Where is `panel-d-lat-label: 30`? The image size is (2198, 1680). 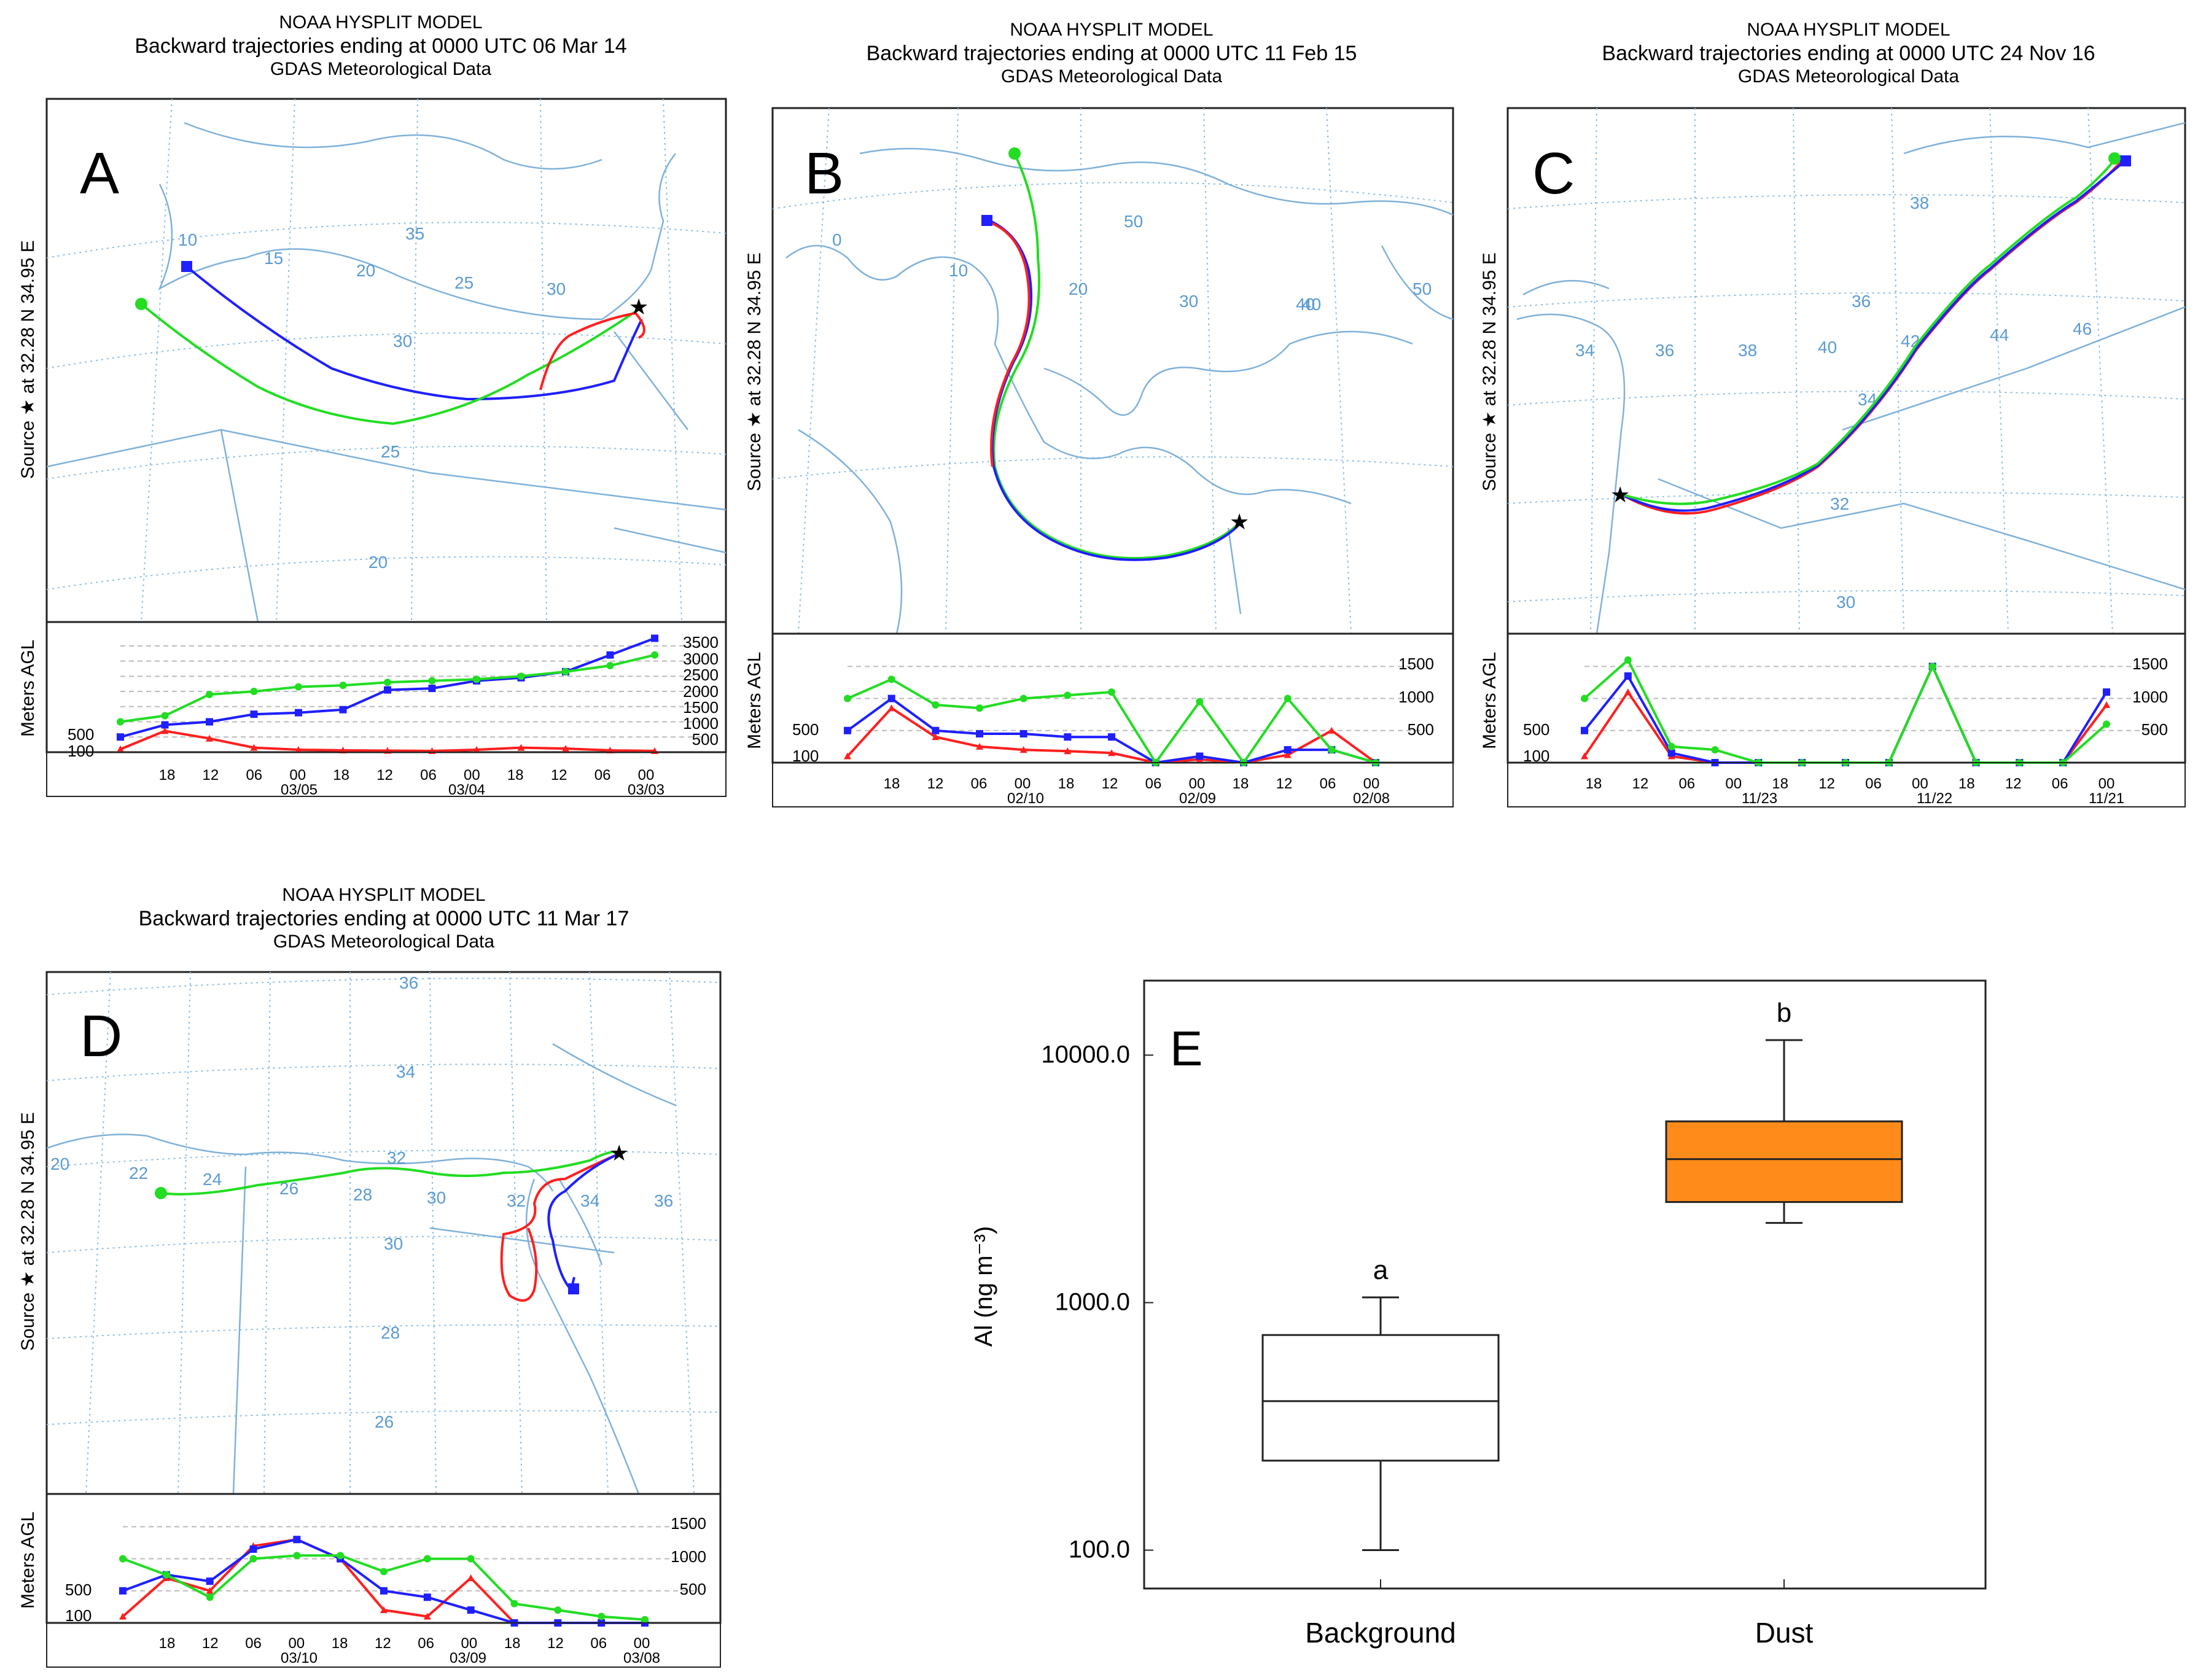 panel-d-lat-label: 30 is located at coordinates (393, 1243).